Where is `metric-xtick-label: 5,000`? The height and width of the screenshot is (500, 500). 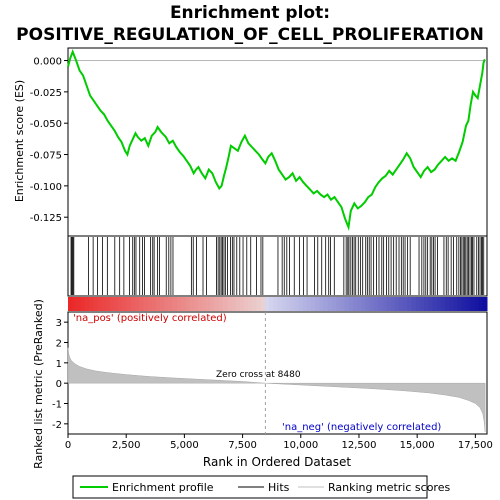
metric-xtick-label: 5,000 is located at coordinates (184, 445).